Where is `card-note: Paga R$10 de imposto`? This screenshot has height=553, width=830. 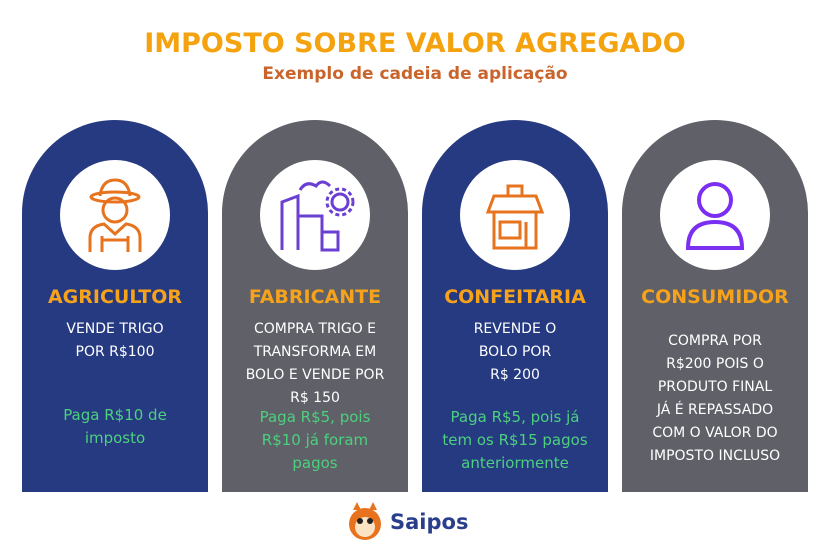
card-note: Paga R$10 de imposto is located at coordinates (115, 427).